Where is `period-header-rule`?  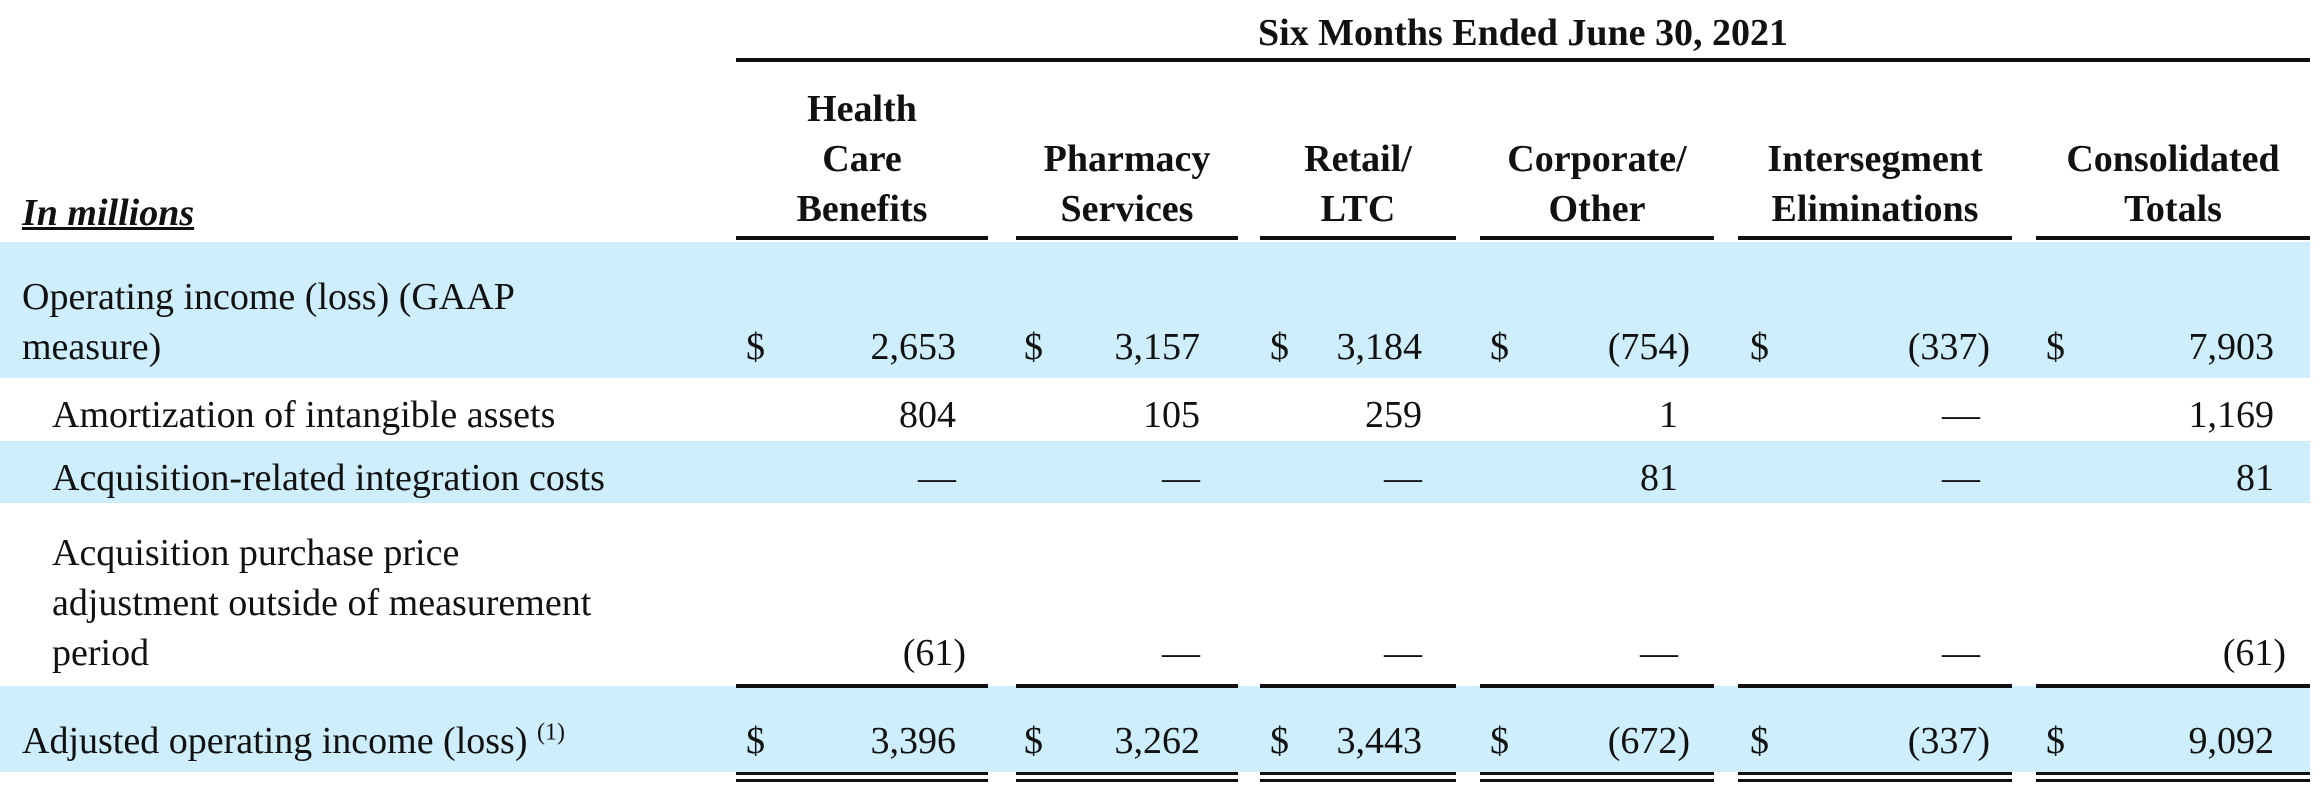 period-header-rule is located at coordinates (1523, 60).